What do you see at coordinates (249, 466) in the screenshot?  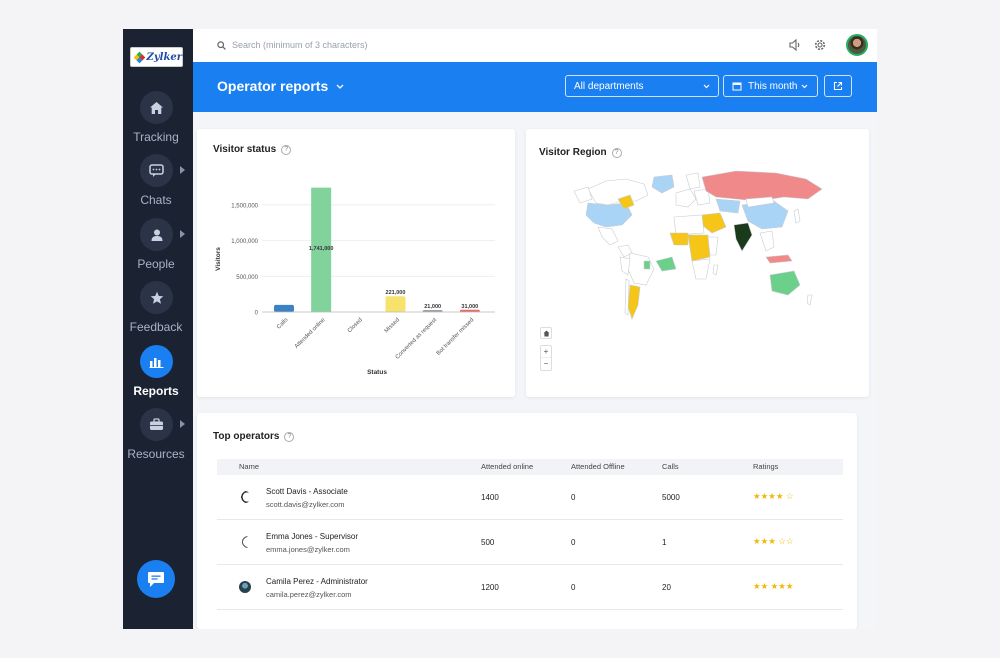 I see `column-header-name: Name` at bounding box center [249, 466].